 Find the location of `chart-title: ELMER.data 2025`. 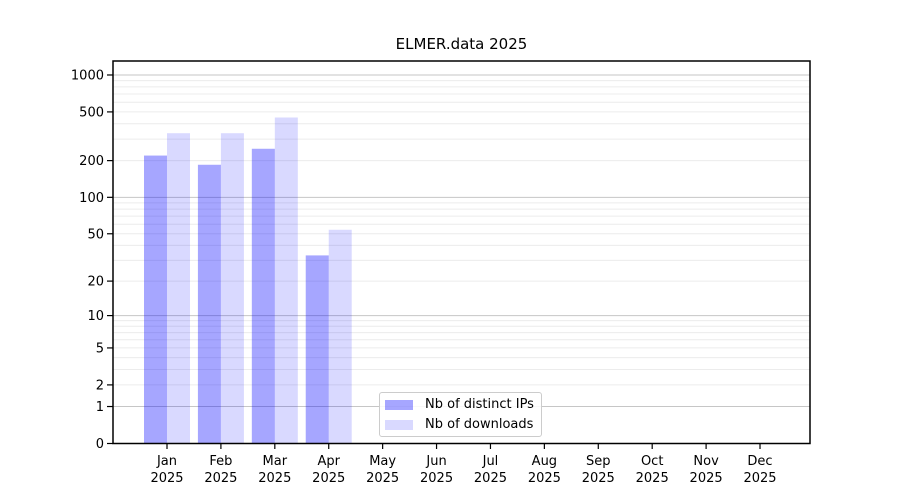

chart-title: ELMER.data 2025 is located at coordinates (461, 44).